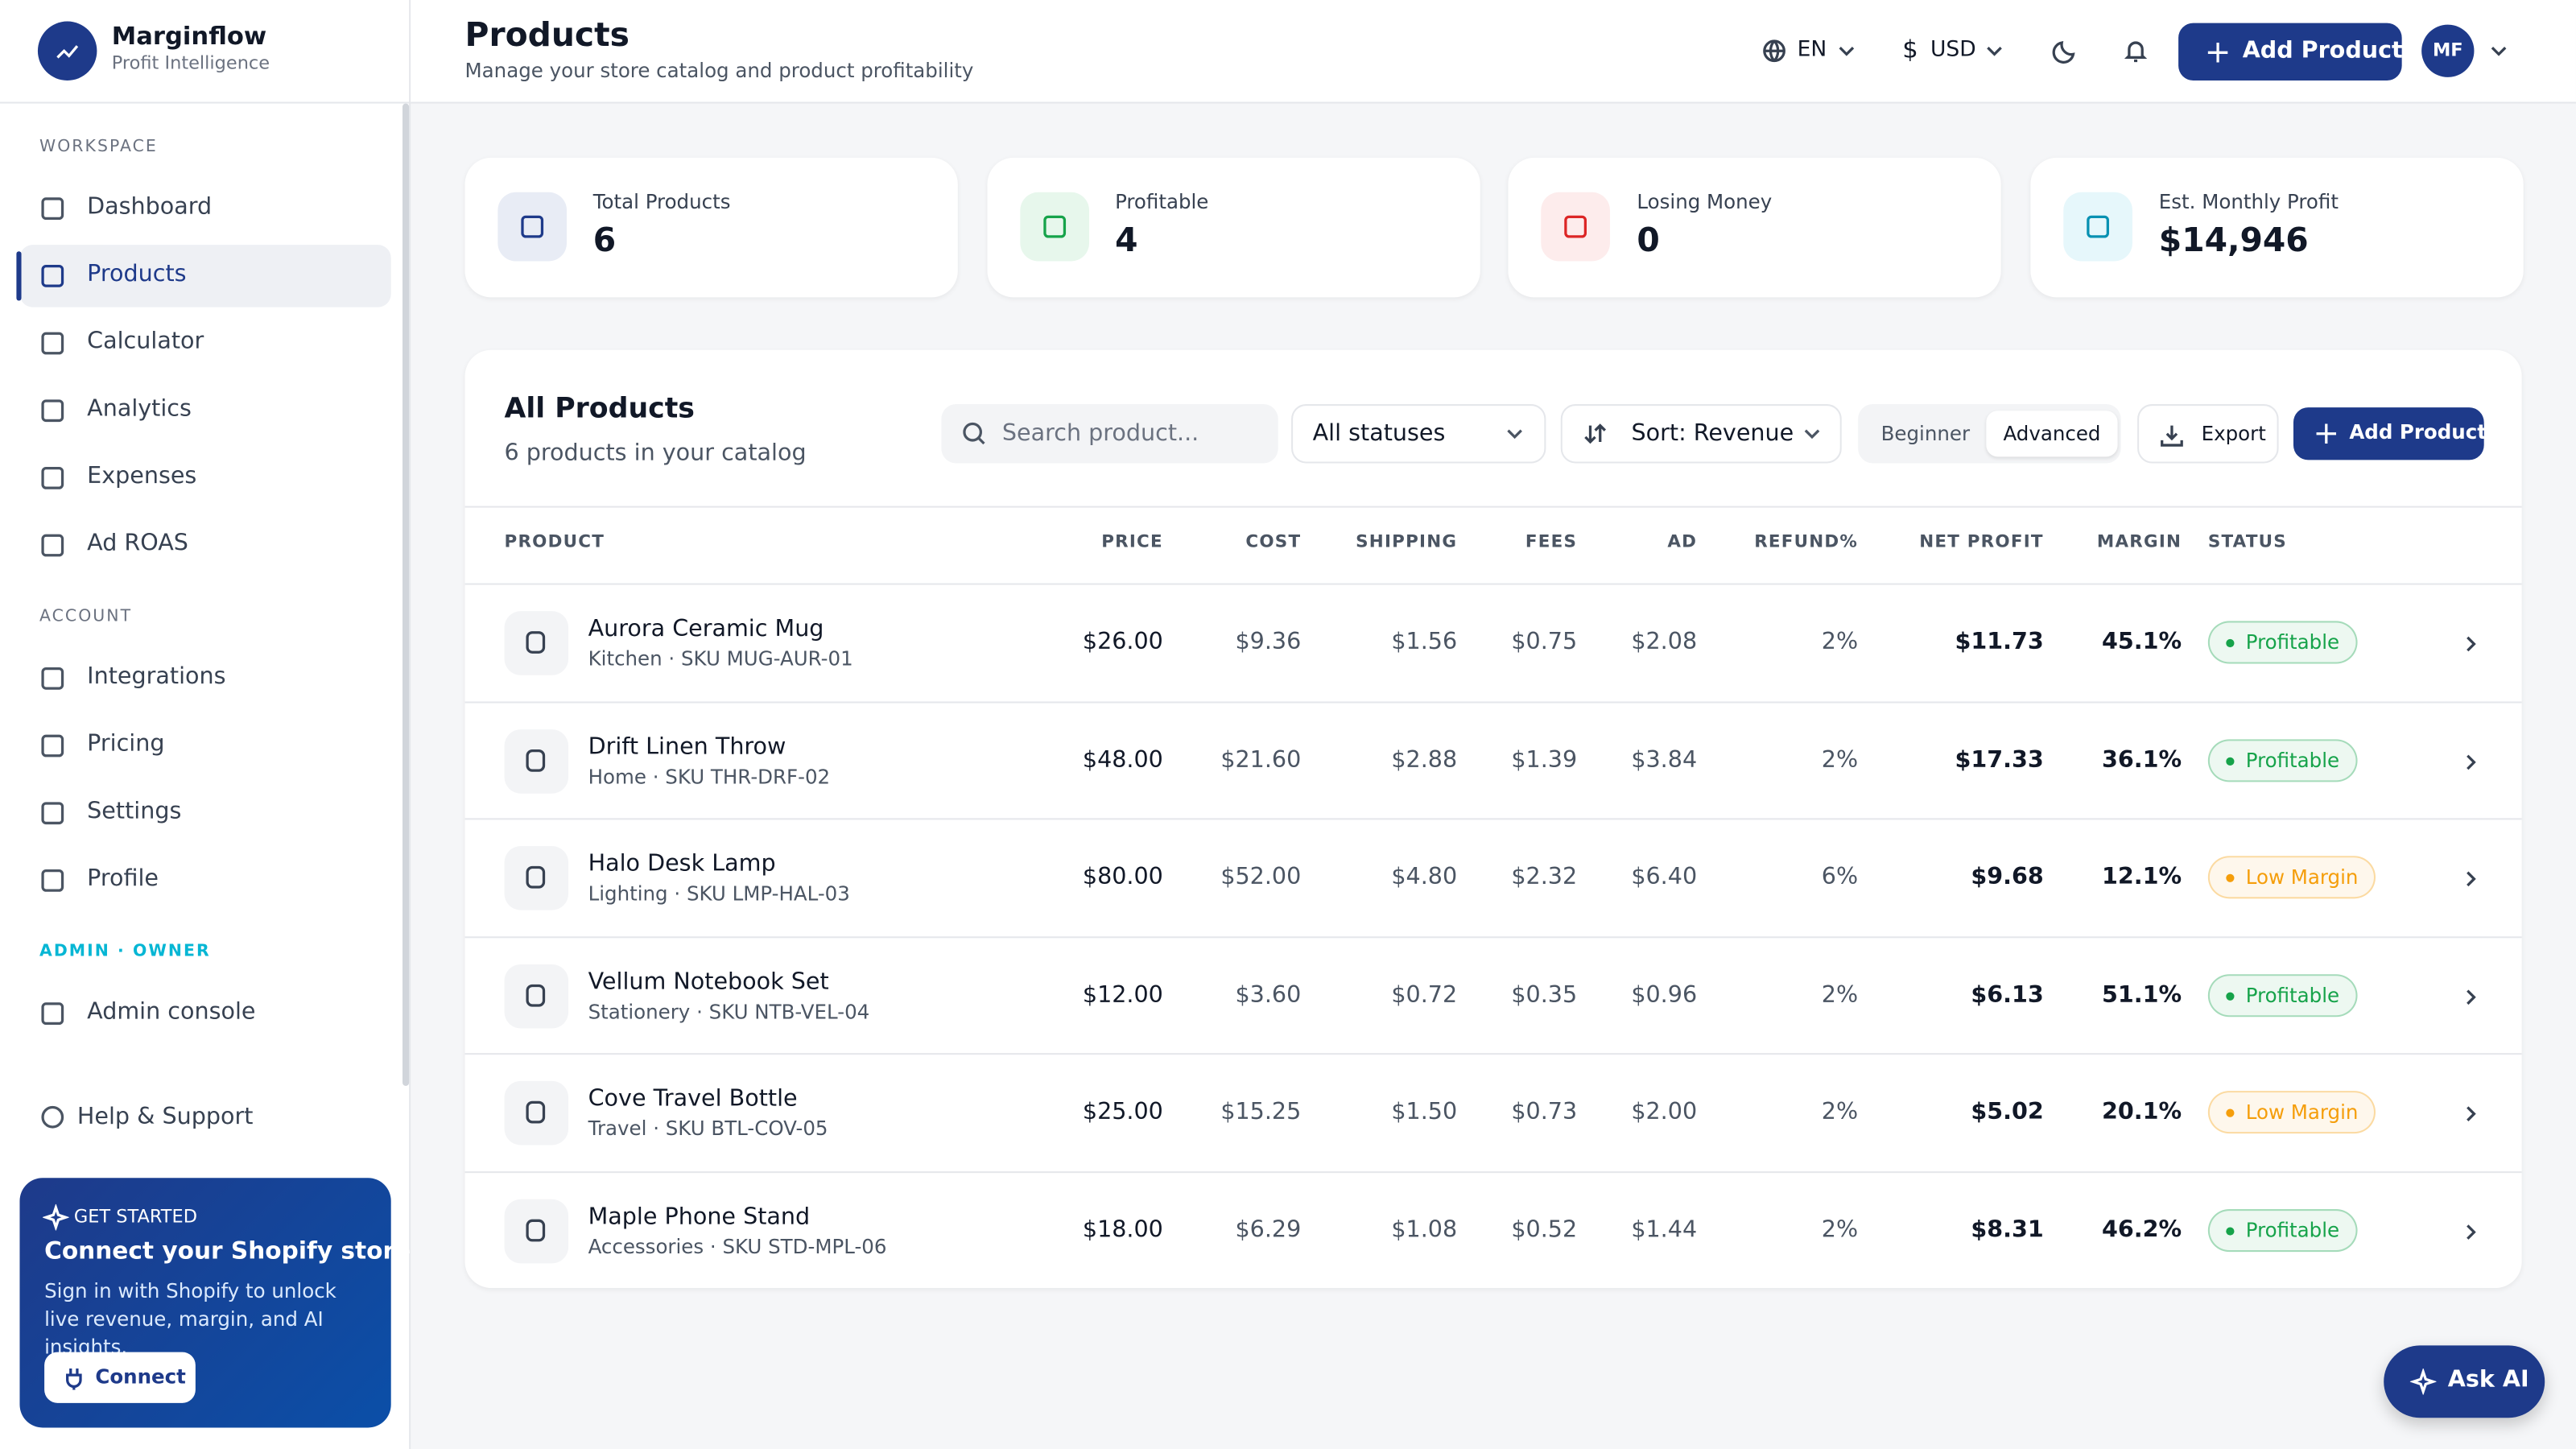 The width and height of the screenshot is (2576, 1449). I want to click on stat-value: 4, so click(1126, 240).